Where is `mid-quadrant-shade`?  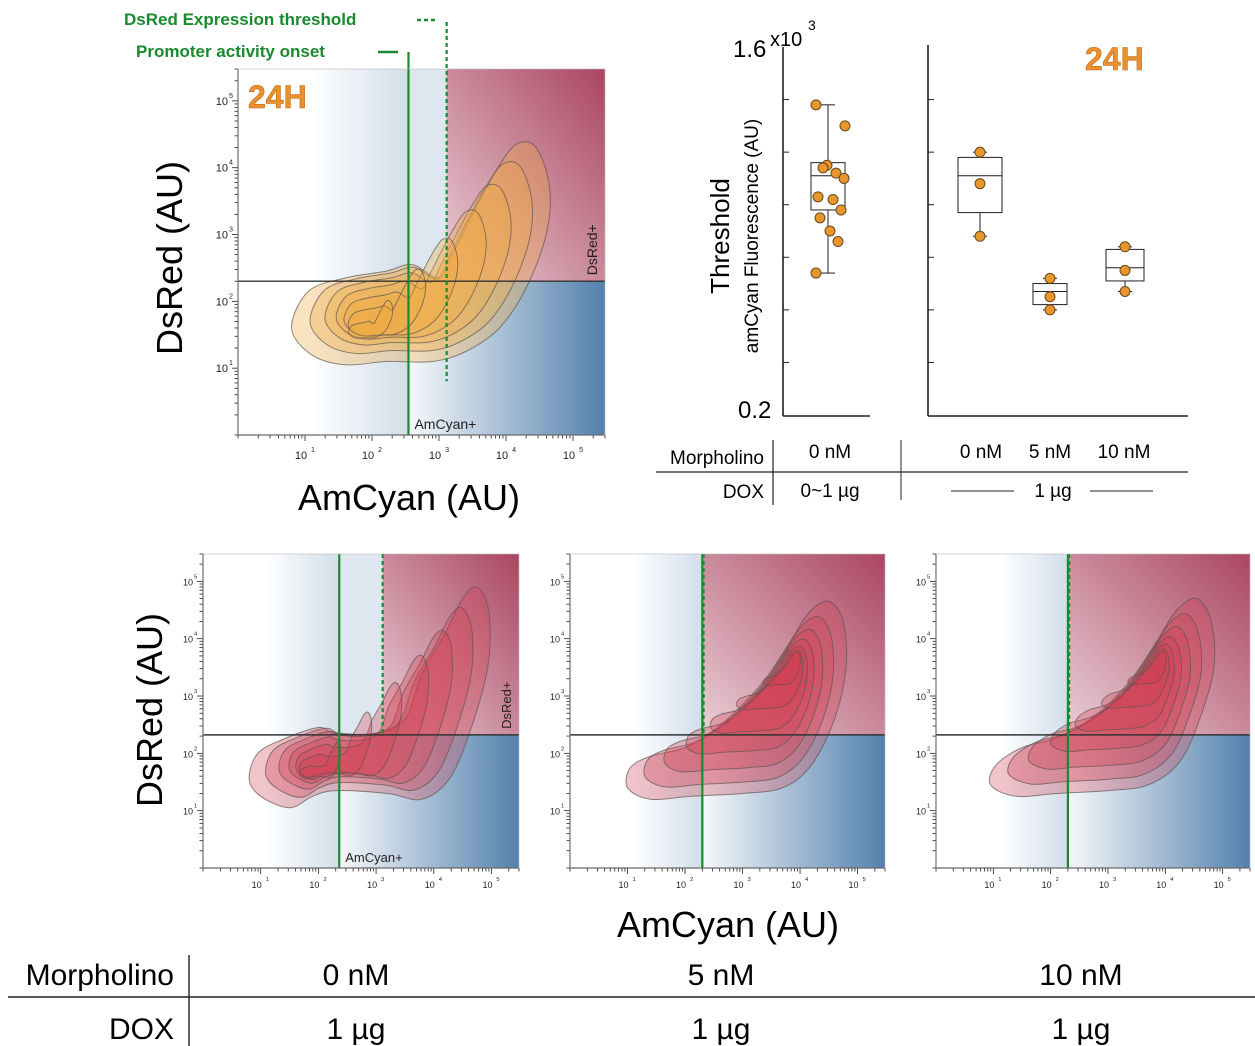
mid-quadrant-shade is located at coordinates (427, 175).